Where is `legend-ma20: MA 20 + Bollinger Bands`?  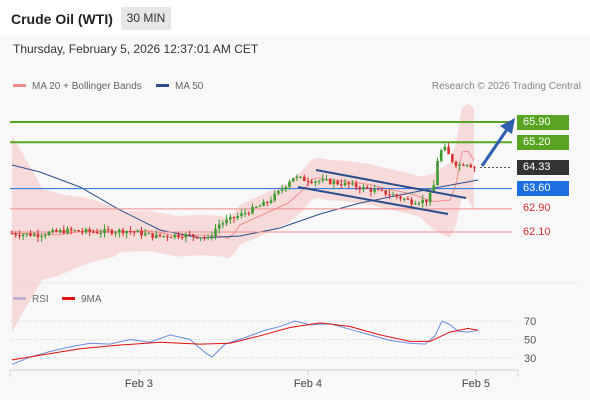 legend-ma20: MA 20 + Bollinger Bands is located at coordinates (77, 86).